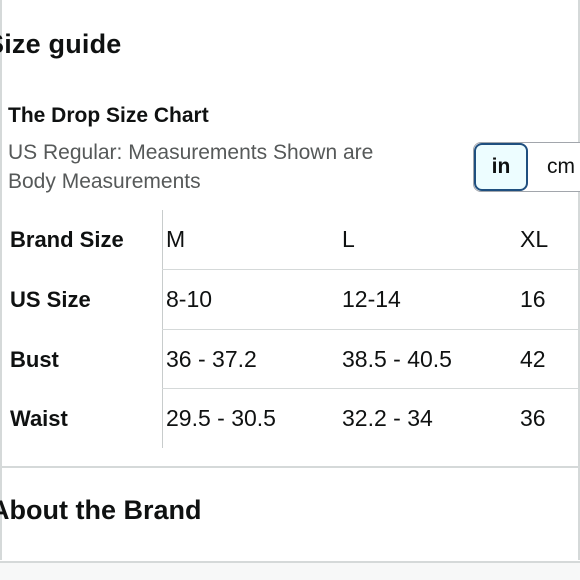  Describe the element at coordinates (533, 359) in the screenshot. I see `cell-value: 42` at that location.